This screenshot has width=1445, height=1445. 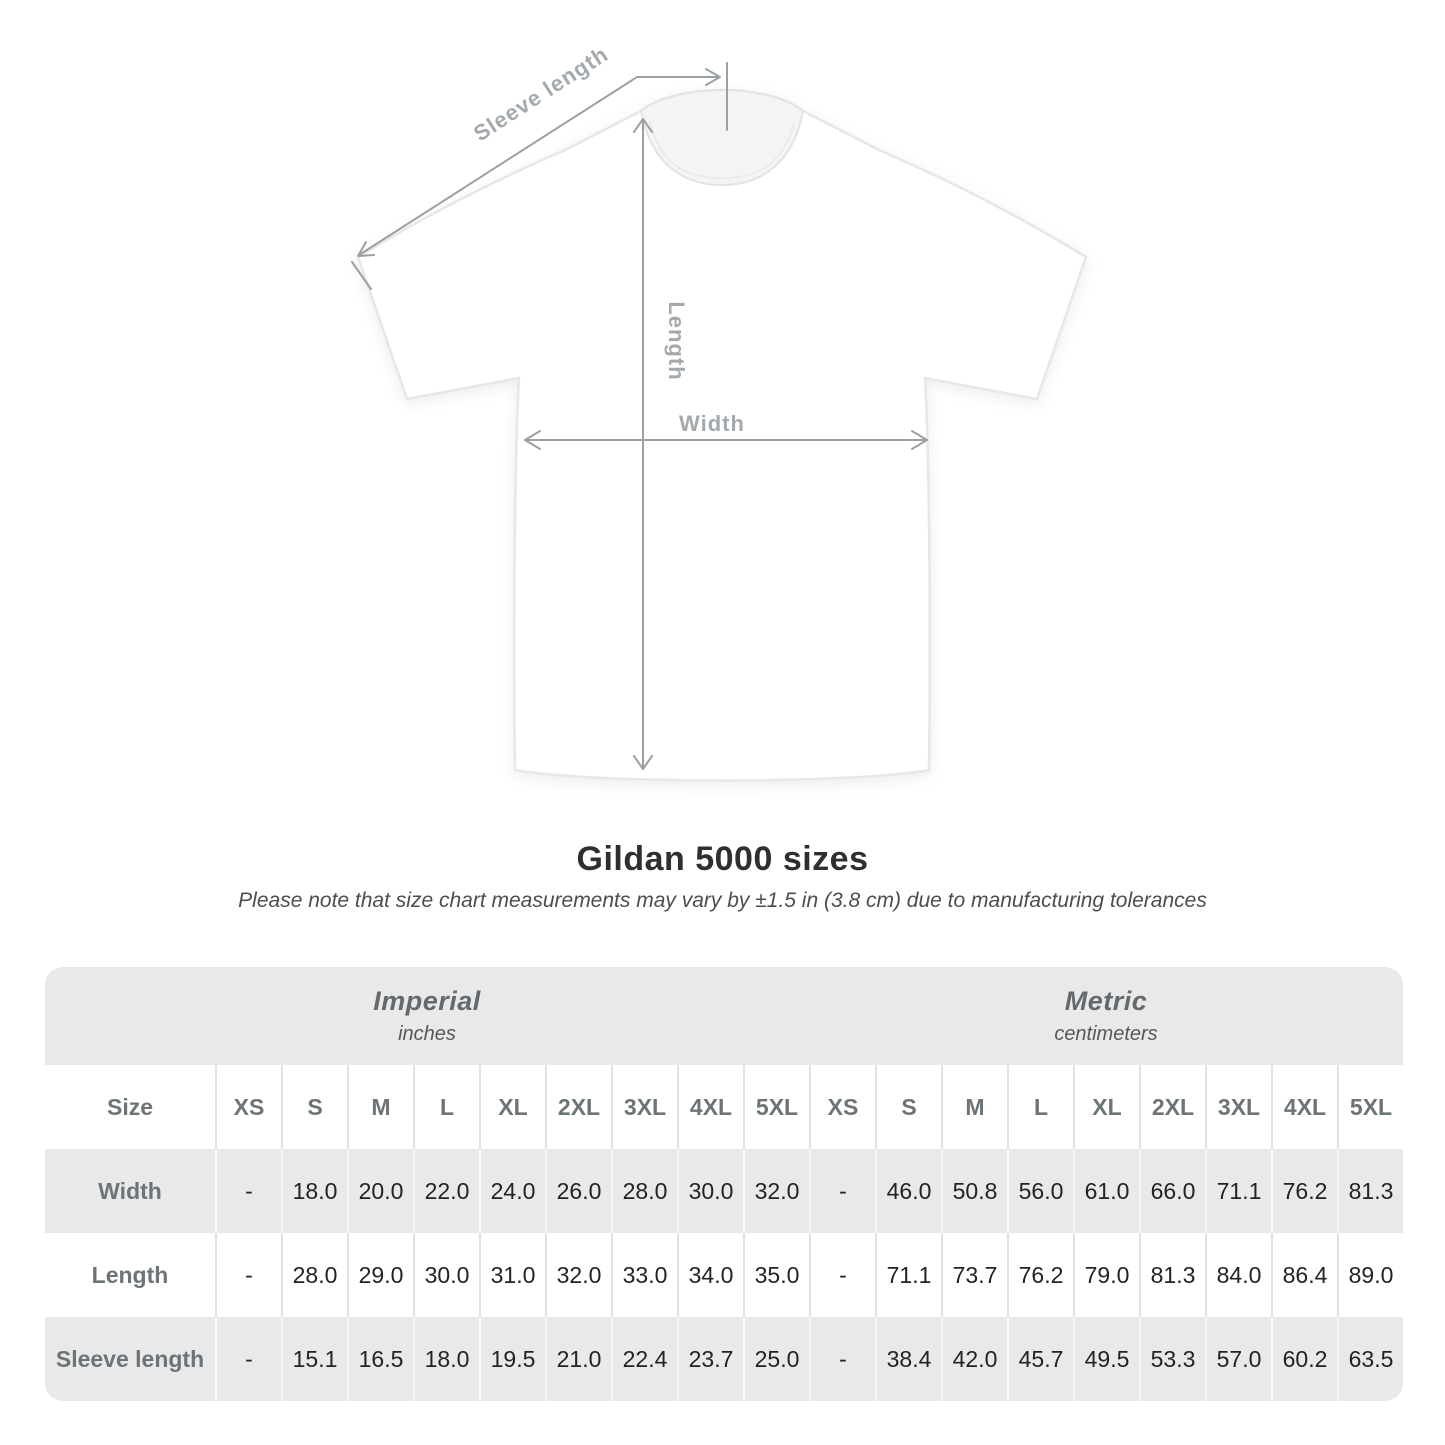 What do you see at coordinates (1238, 1191) in the screenshot?
I see `width-metric-3xl: 71.1` at bounding box center [1238, 1191].